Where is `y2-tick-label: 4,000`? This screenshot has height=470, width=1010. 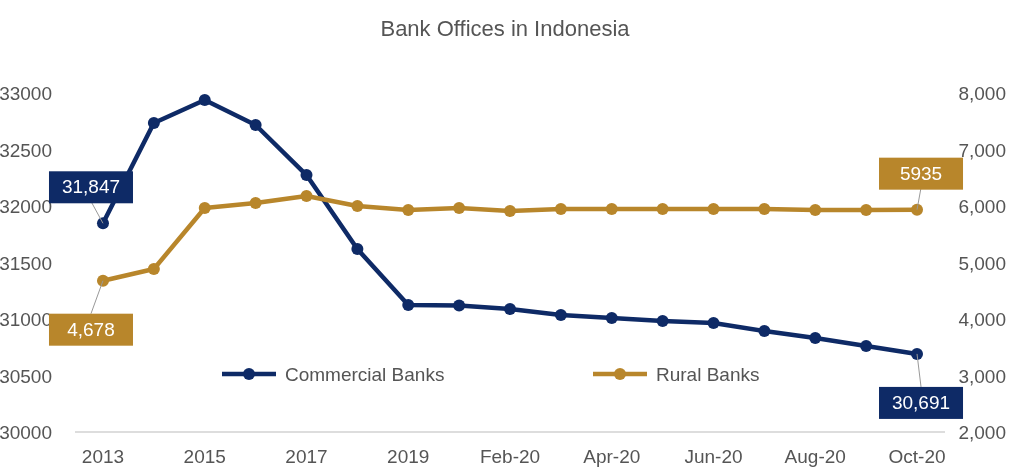 y2-tick-label: 4,000 is located at coordinates (982, 319).